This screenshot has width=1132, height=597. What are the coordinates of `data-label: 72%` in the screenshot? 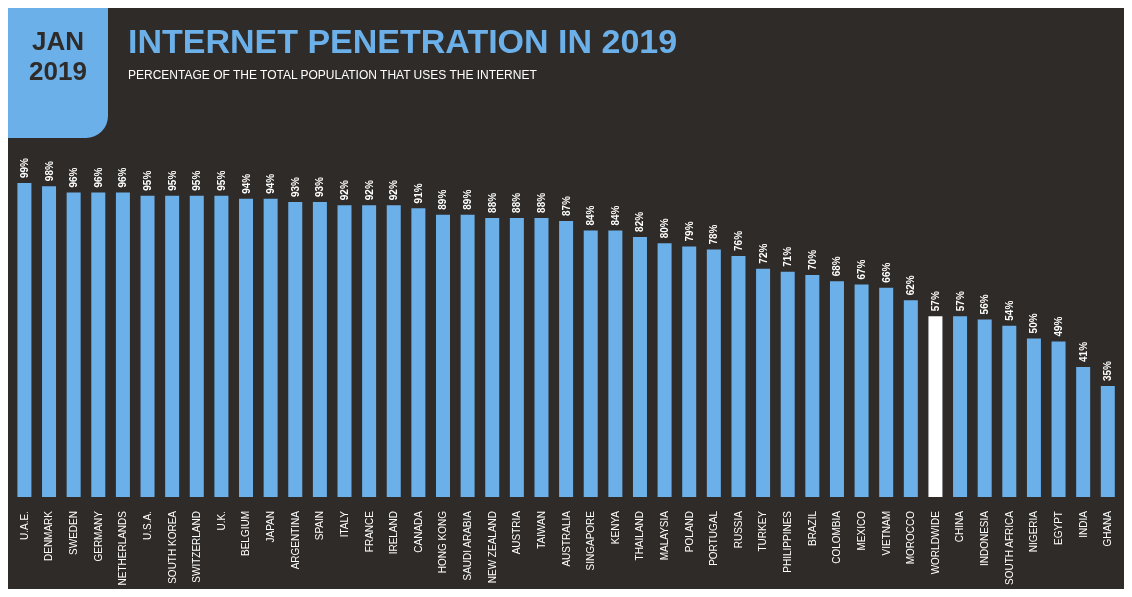 It's located at (763, 253).